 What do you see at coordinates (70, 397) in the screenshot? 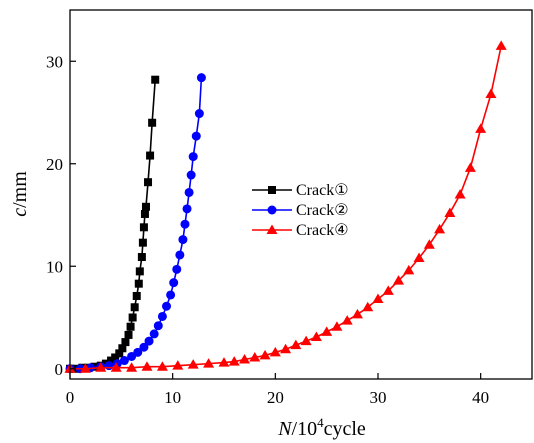
I see `x-tick-label: 0` at bounding box center [70, 397].